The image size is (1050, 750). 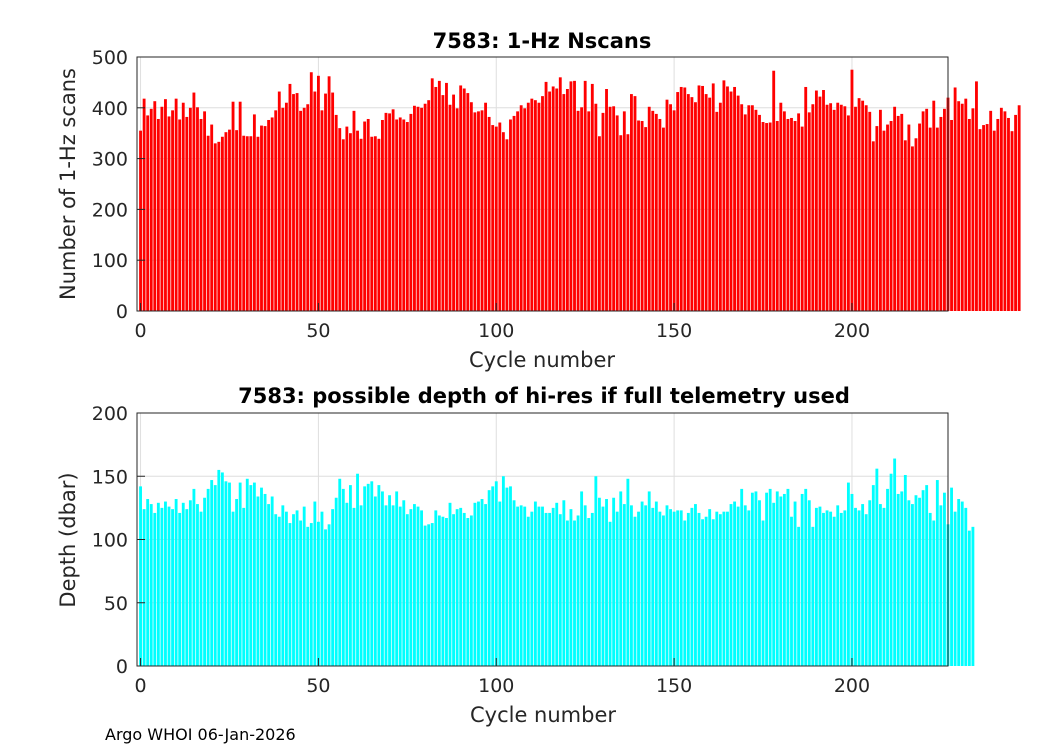 What do you see at coordinates (543, 715) in the screenshot?
I see `x-axis-label-depth: Cycle number` at bounding box center [543, 715].